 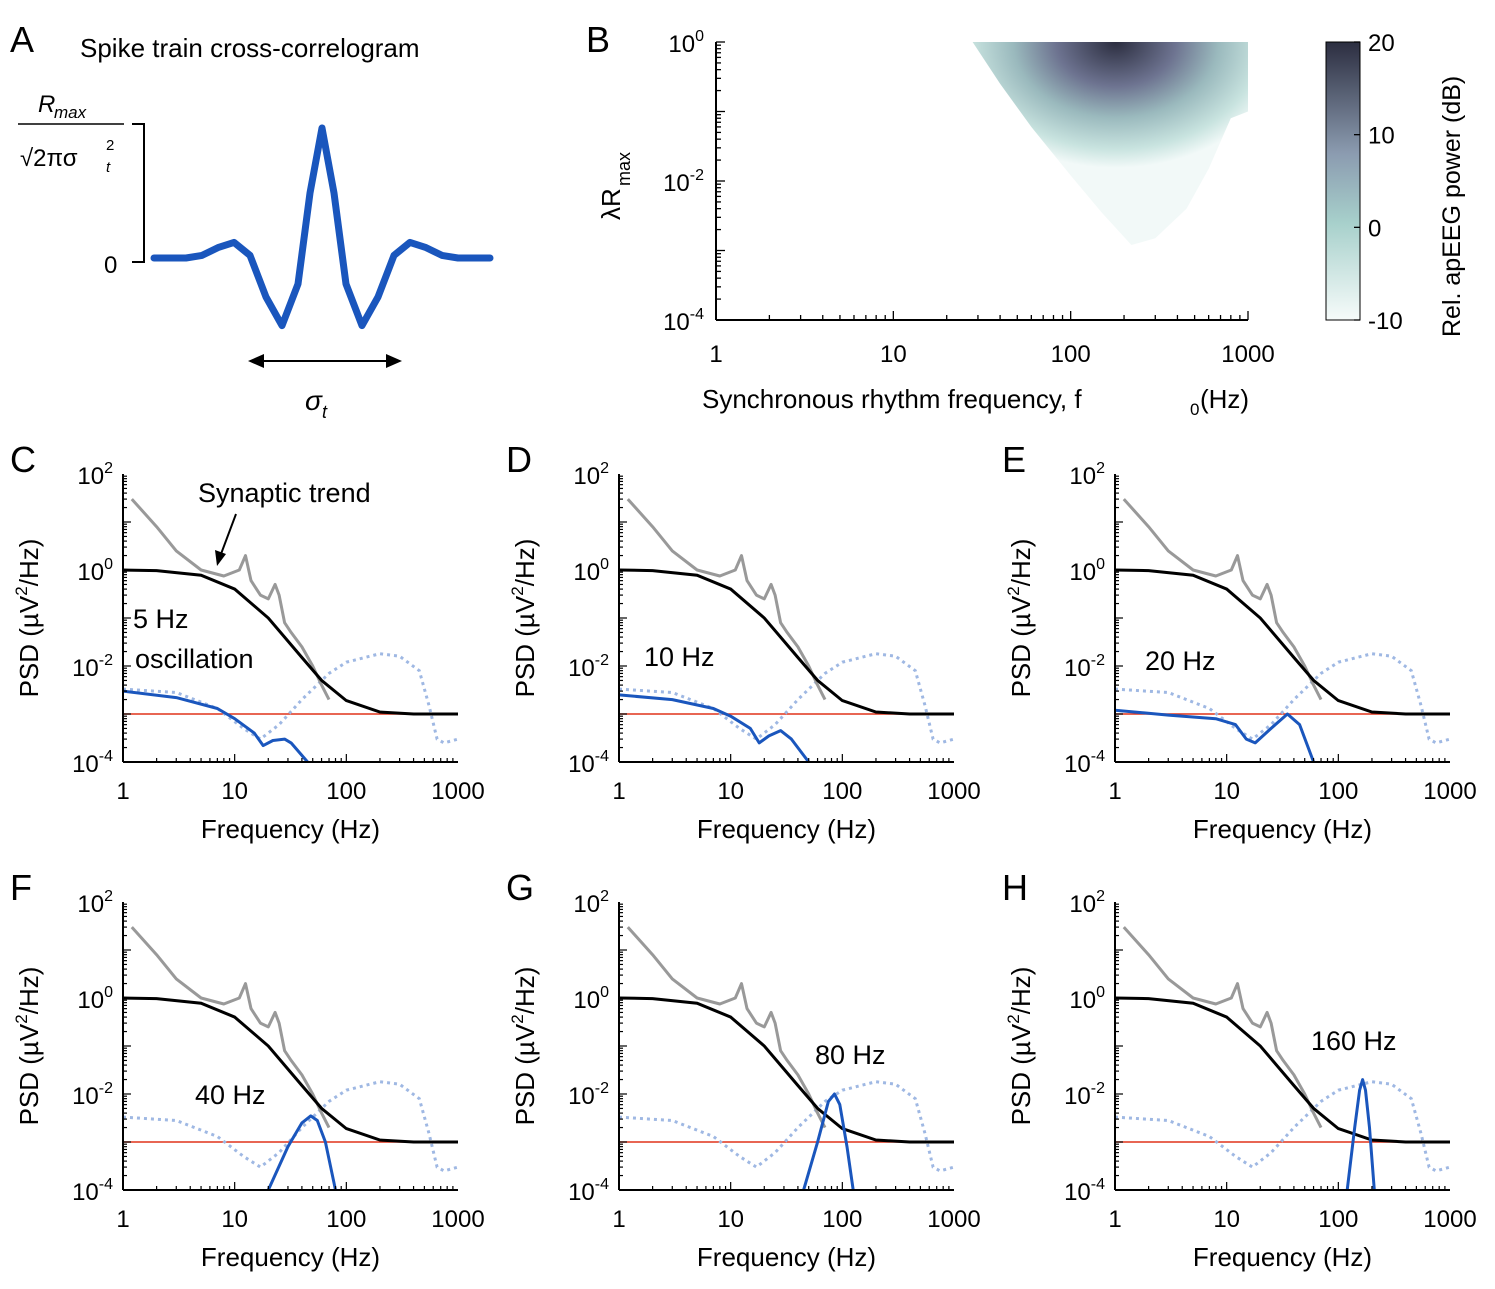 I want to click on heatmap-region, so click(x=1110, y=143).